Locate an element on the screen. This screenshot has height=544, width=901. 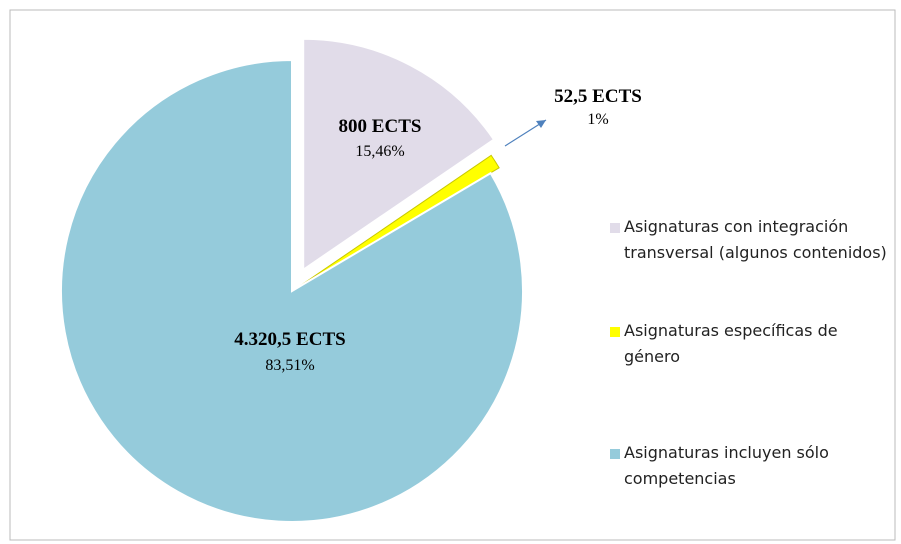
value-label: 800 ECTS is located at coordinates (380, 126).